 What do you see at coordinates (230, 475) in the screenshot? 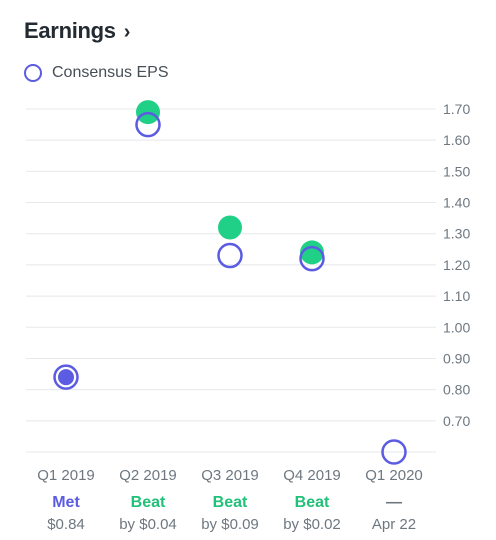
I see `quarter-label: Q3 2019` at bounding box center [230, 475].